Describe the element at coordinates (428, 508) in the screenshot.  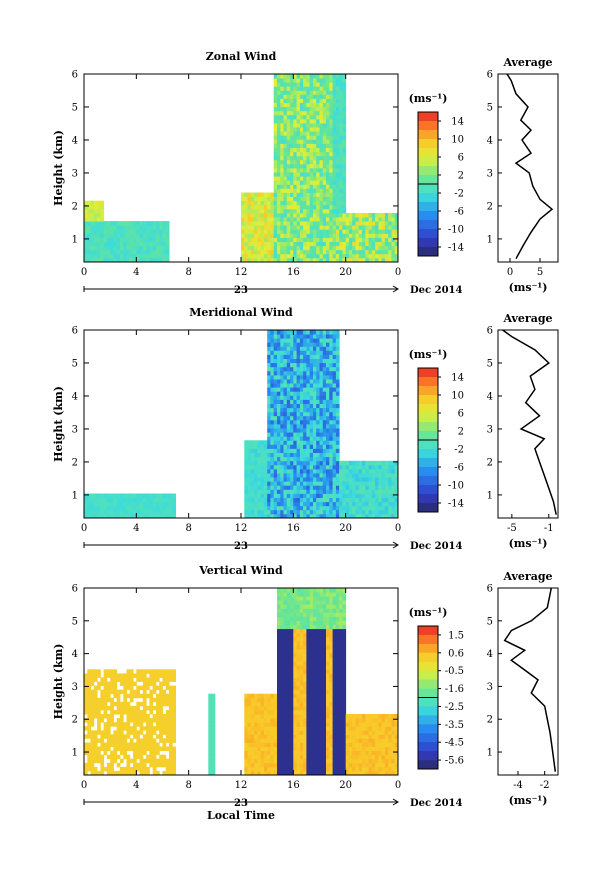
I see `colorbar-bin` at that location.